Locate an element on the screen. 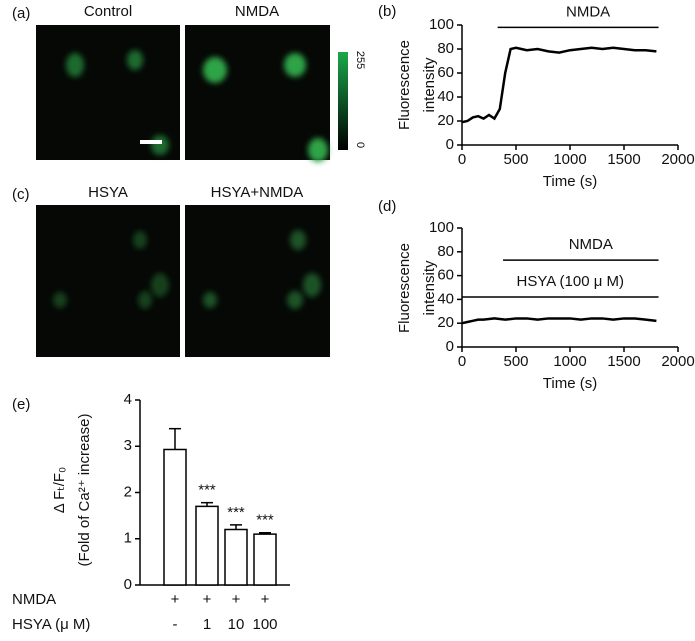 This screenshot has height=641, width=695. colorbar-label: 255 is located at coordinates (360, 60).